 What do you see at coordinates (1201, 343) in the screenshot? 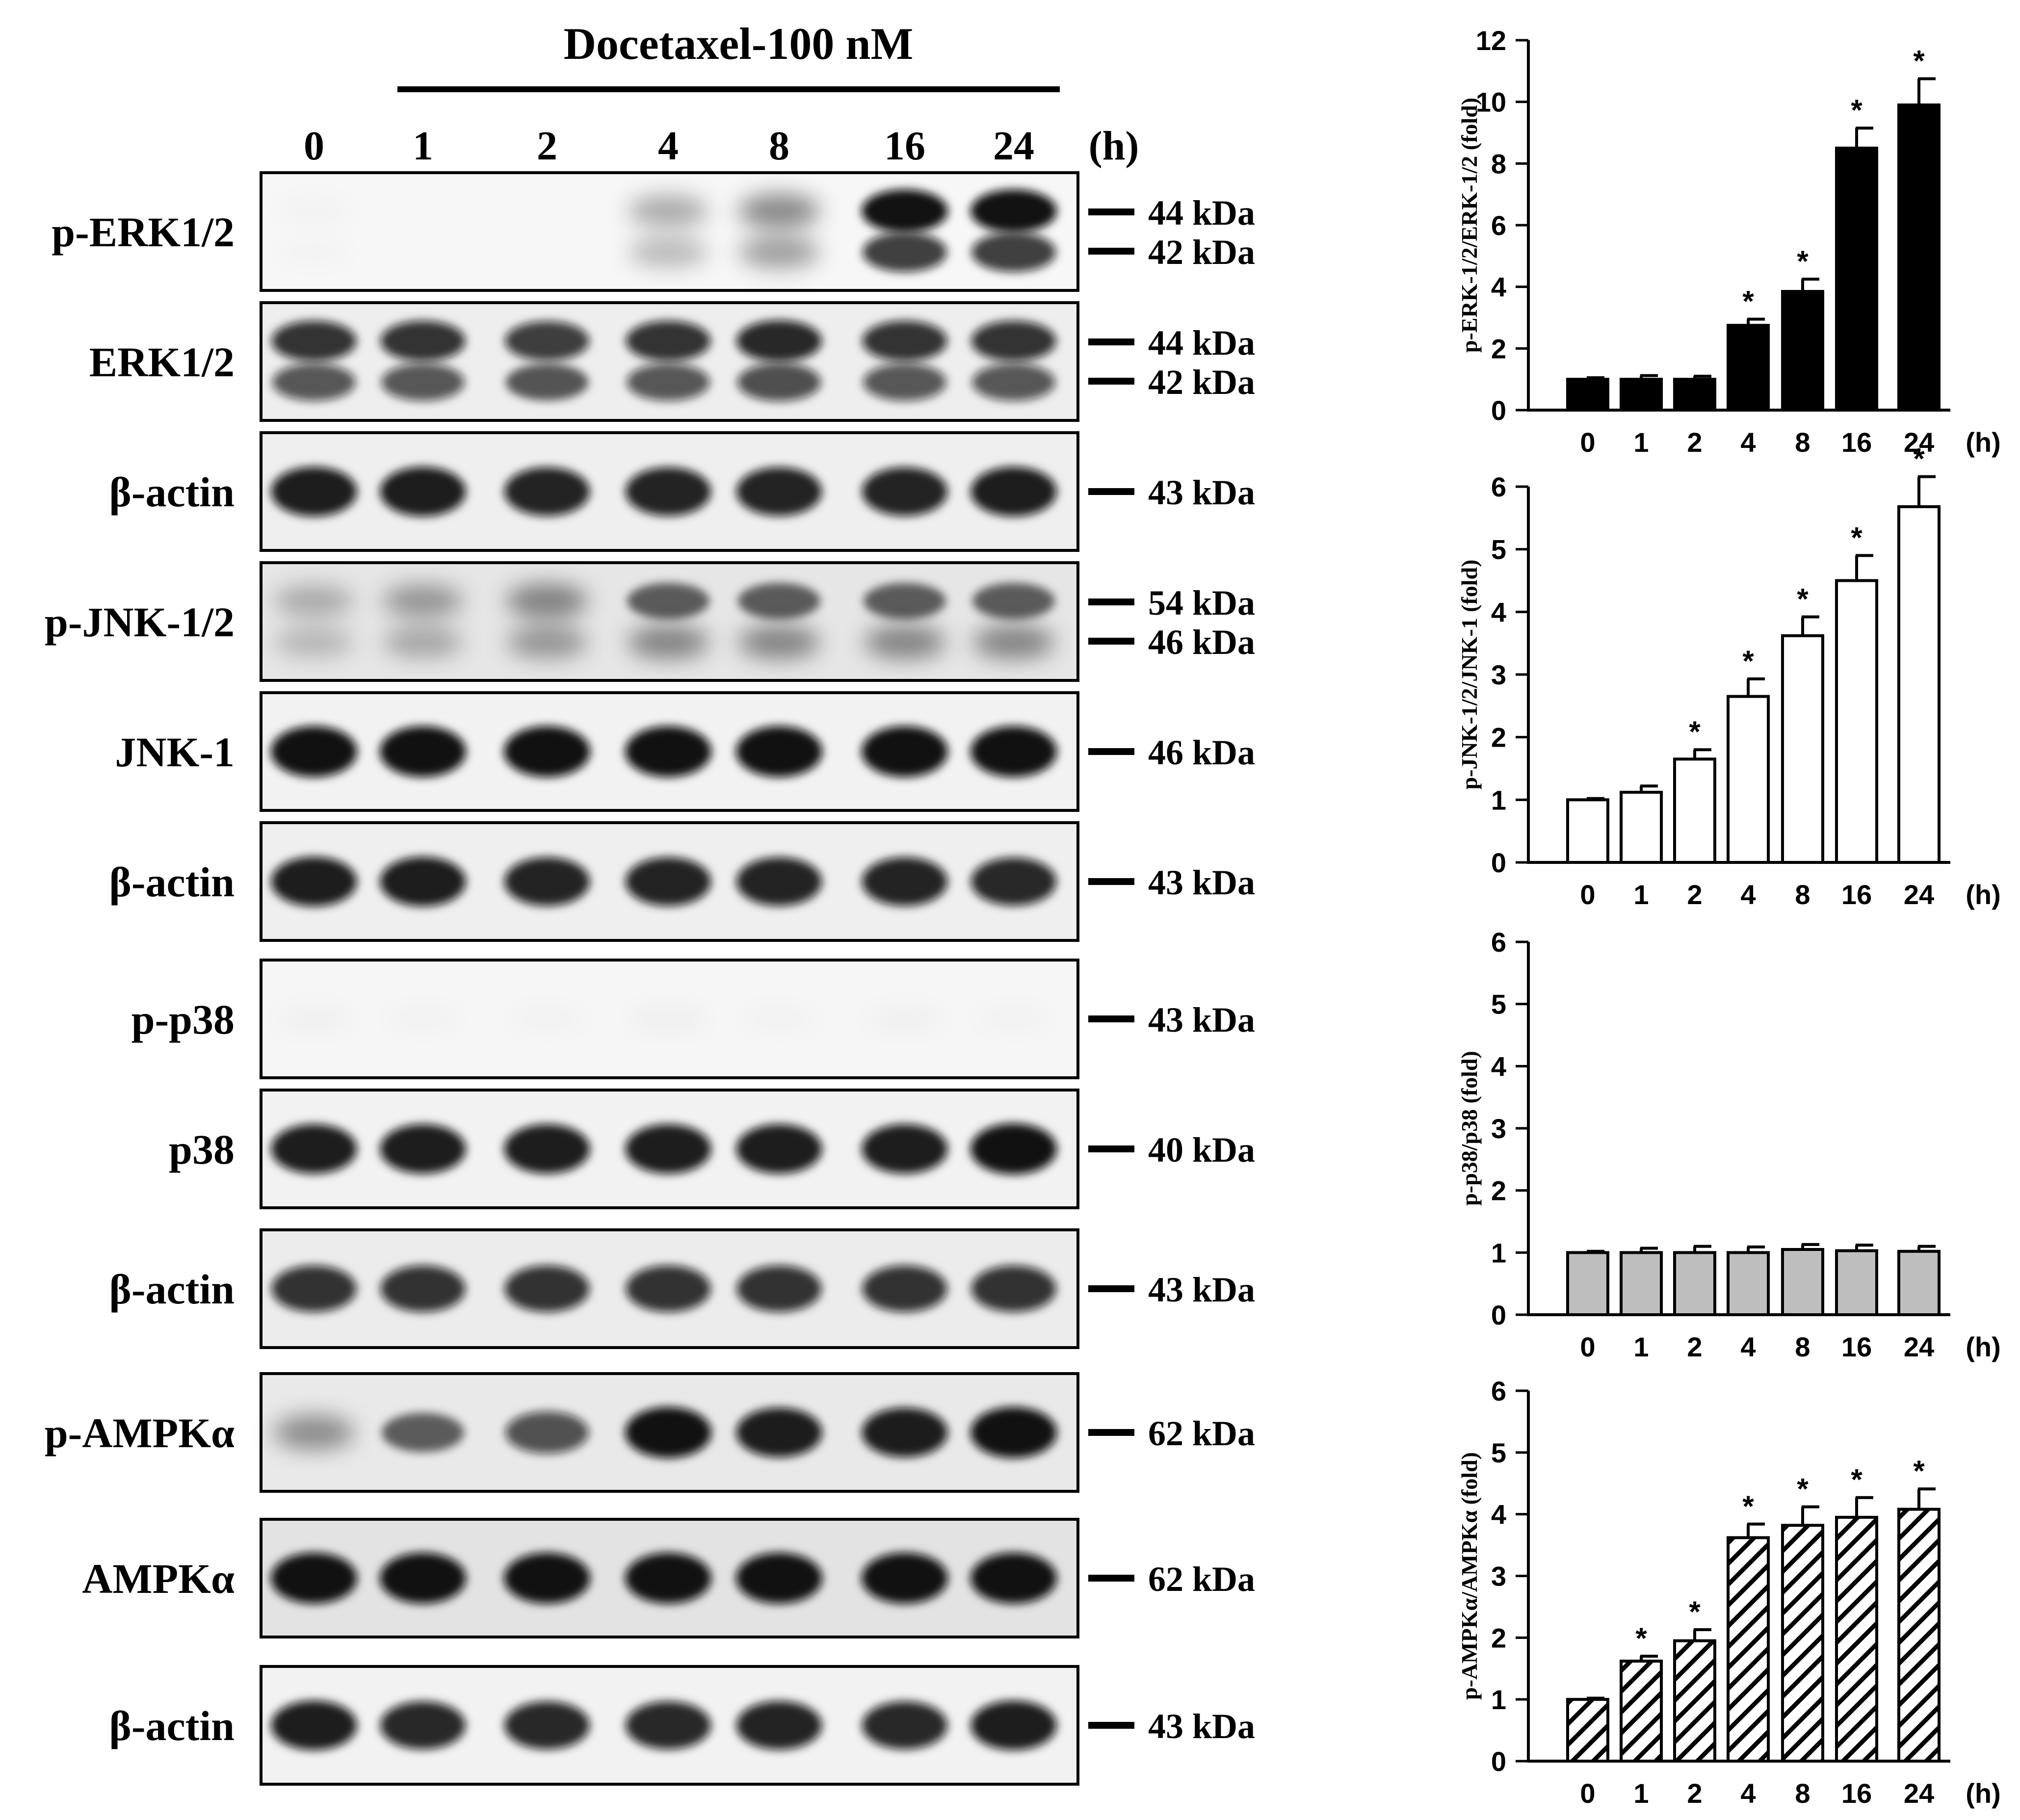
I see `marker-label: 44 kDa` at bounding box center [1201, 343].